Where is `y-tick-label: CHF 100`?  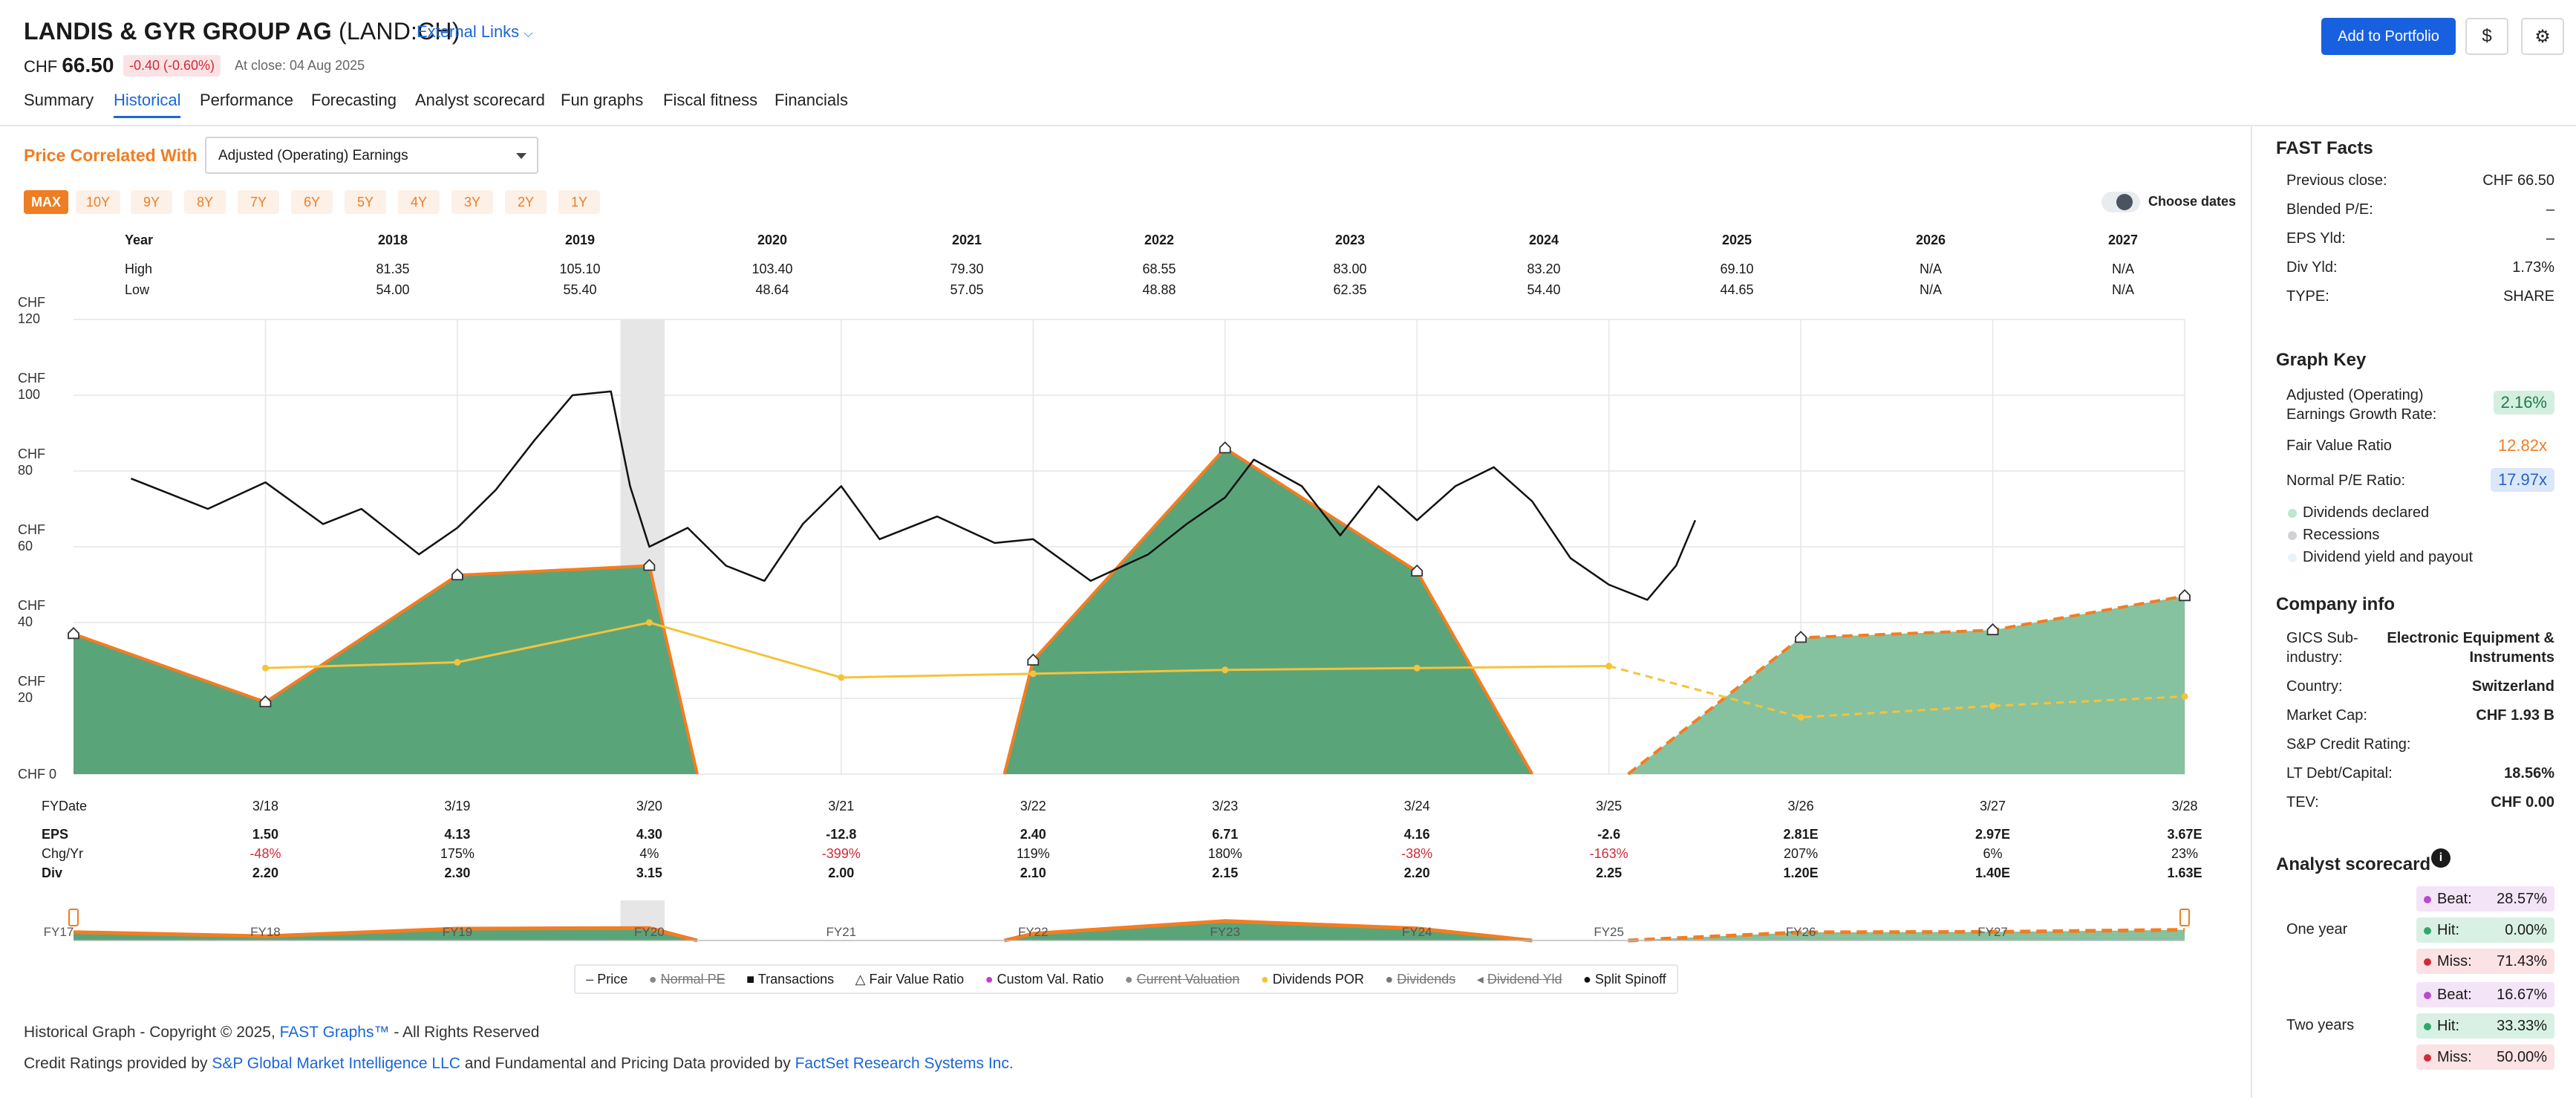 y-tick-label: CHF 100 is located at coordinates (31, 386).